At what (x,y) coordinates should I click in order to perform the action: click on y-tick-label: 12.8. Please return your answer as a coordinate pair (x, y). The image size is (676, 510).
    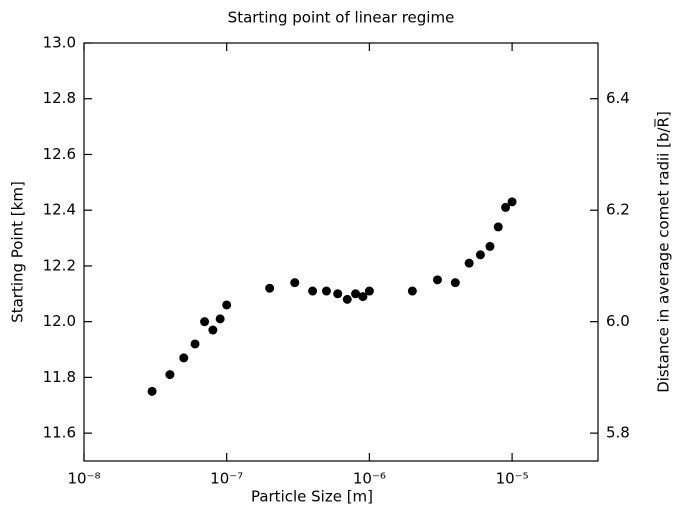
    Looking at the image, I should click on (59, 98).